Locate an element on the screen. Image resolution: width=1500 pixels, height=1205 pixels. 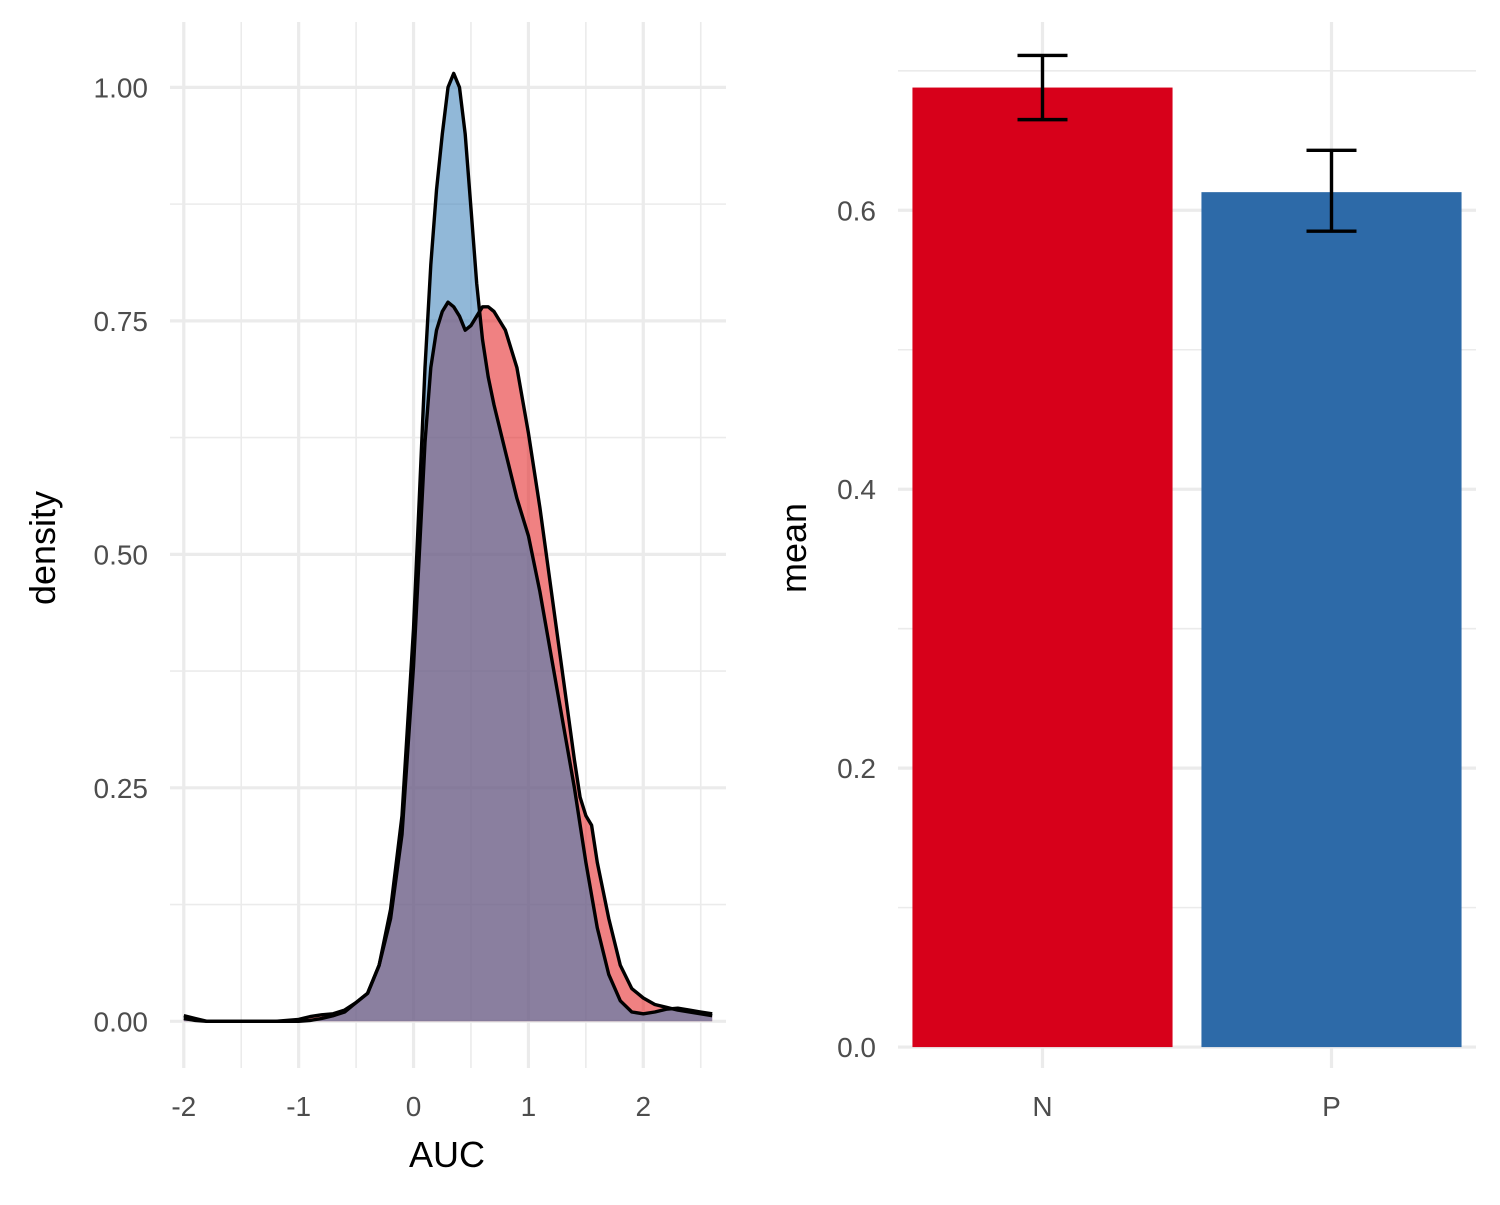
density-y-tick-label: 0.75 is located at coordinates (121, 321).